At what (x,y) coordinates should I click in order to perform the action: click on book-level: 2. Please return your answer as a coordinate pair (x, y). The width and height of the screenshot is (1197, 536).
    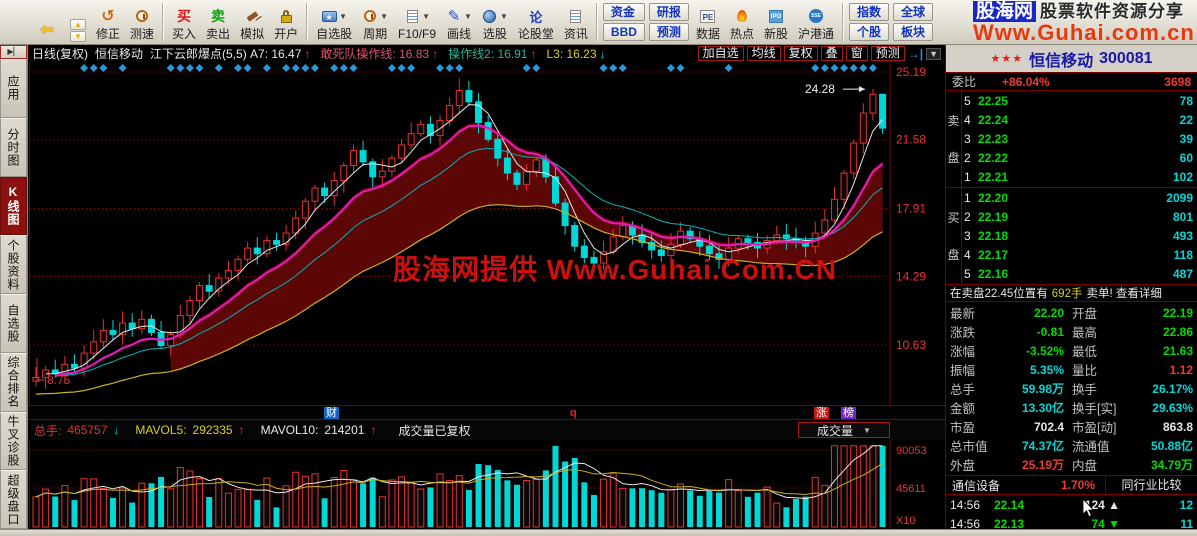
    Looking at the image, I should click on (967, 216).